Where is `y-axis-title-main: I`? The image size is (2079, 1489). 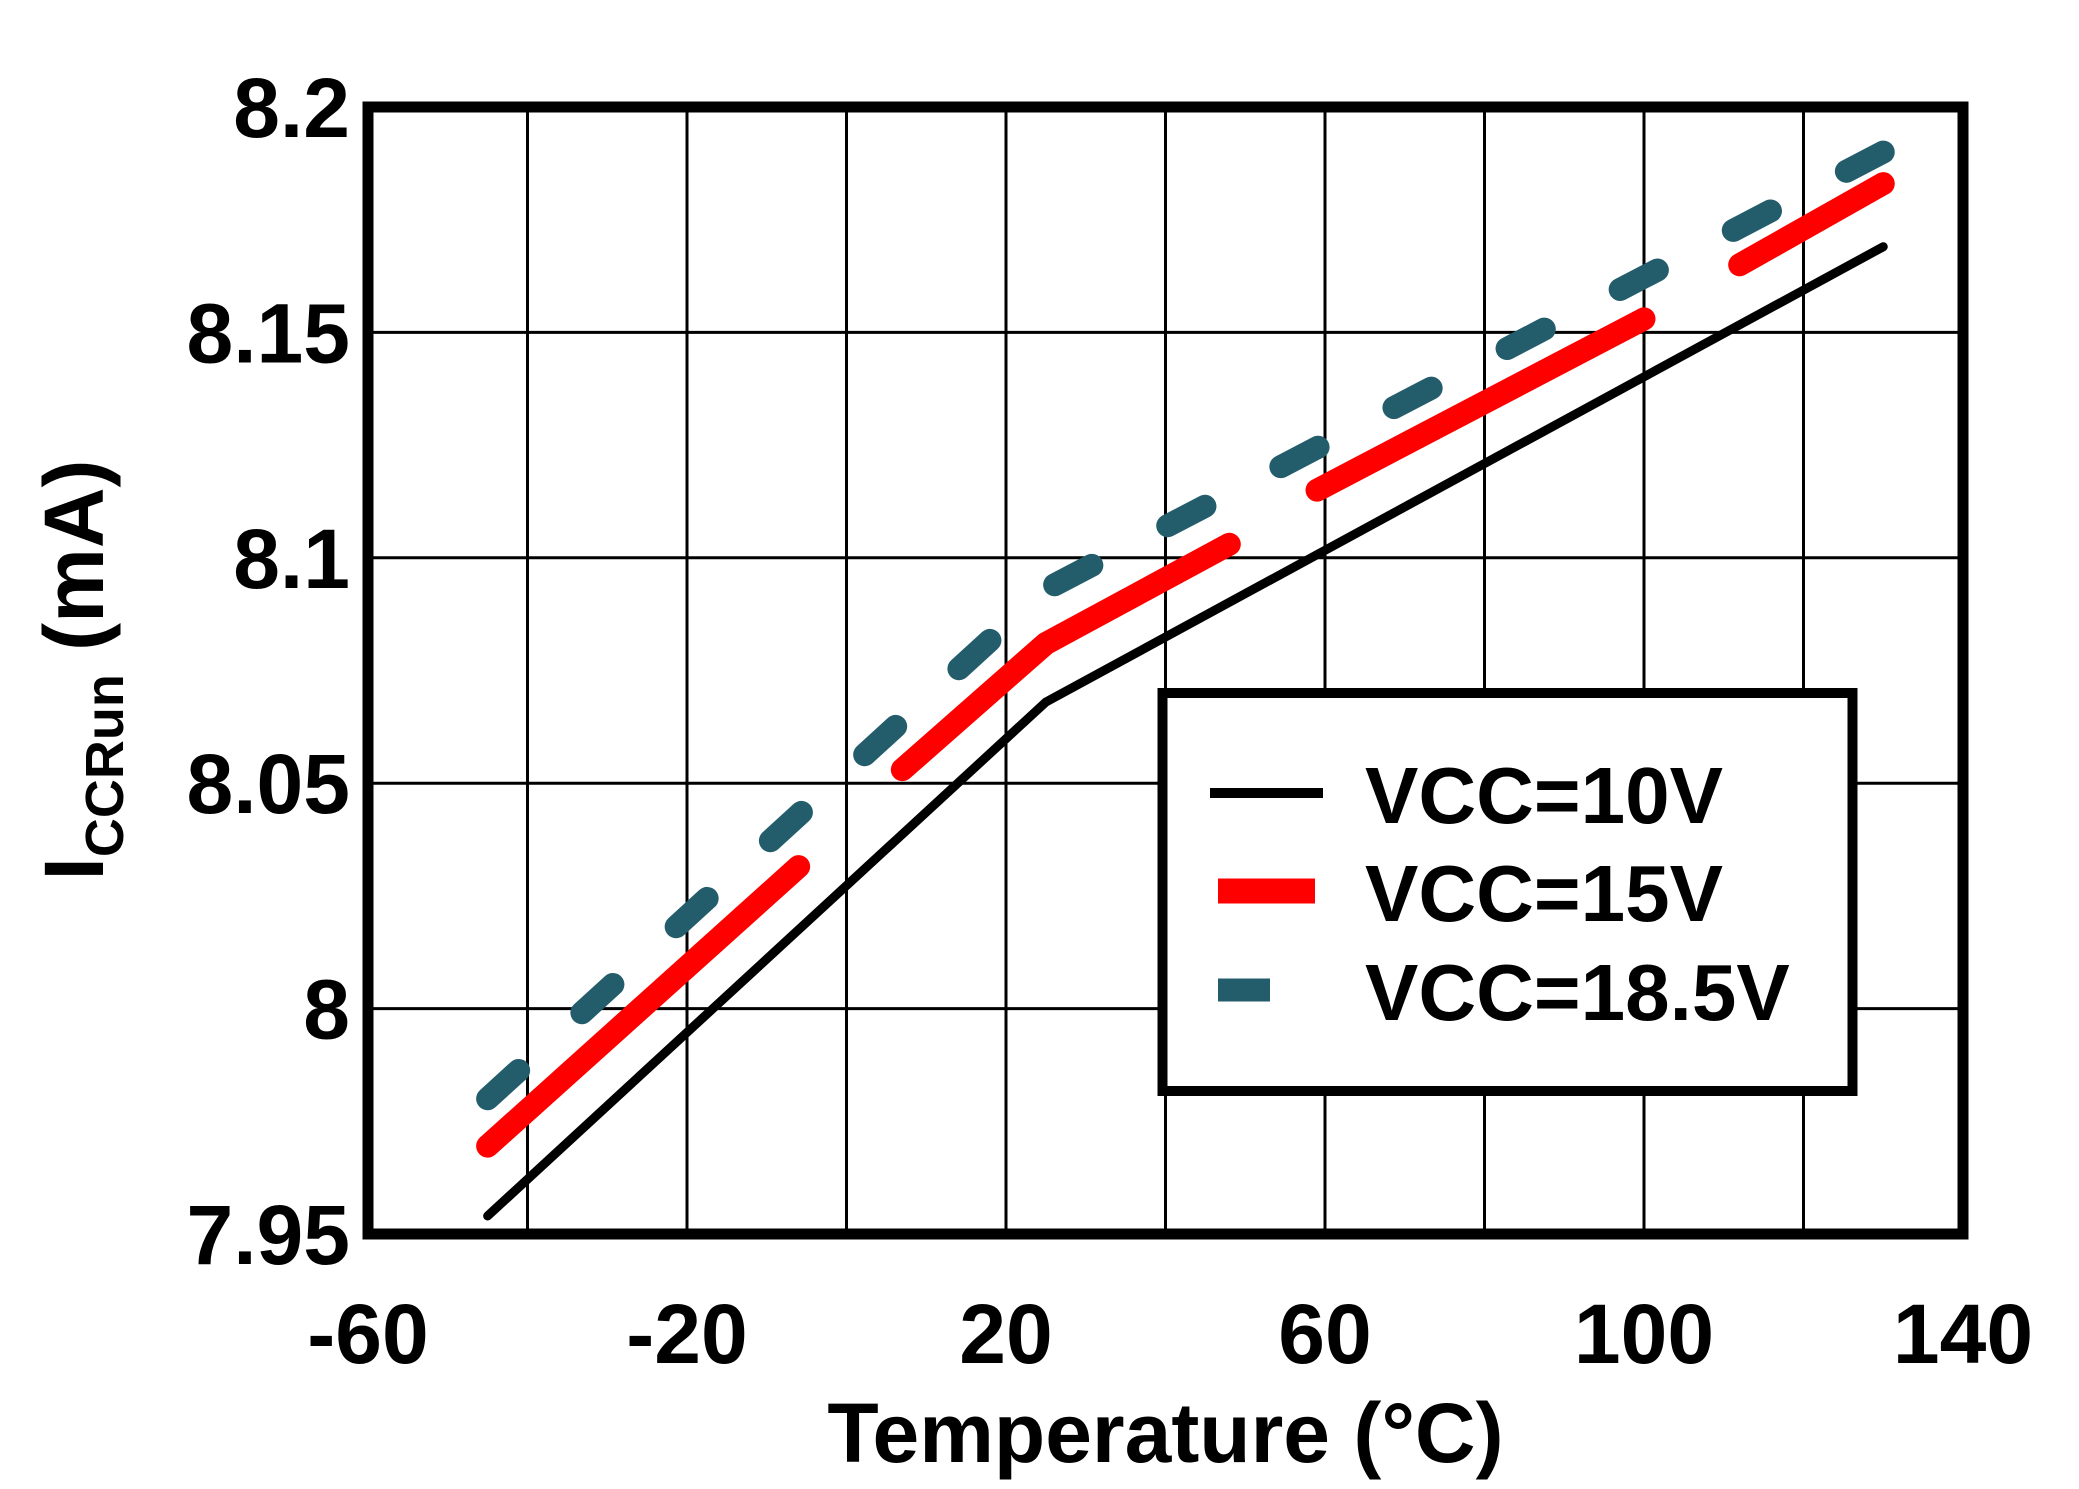 y-axis-title-main: I is located at coordinates (74, 868).